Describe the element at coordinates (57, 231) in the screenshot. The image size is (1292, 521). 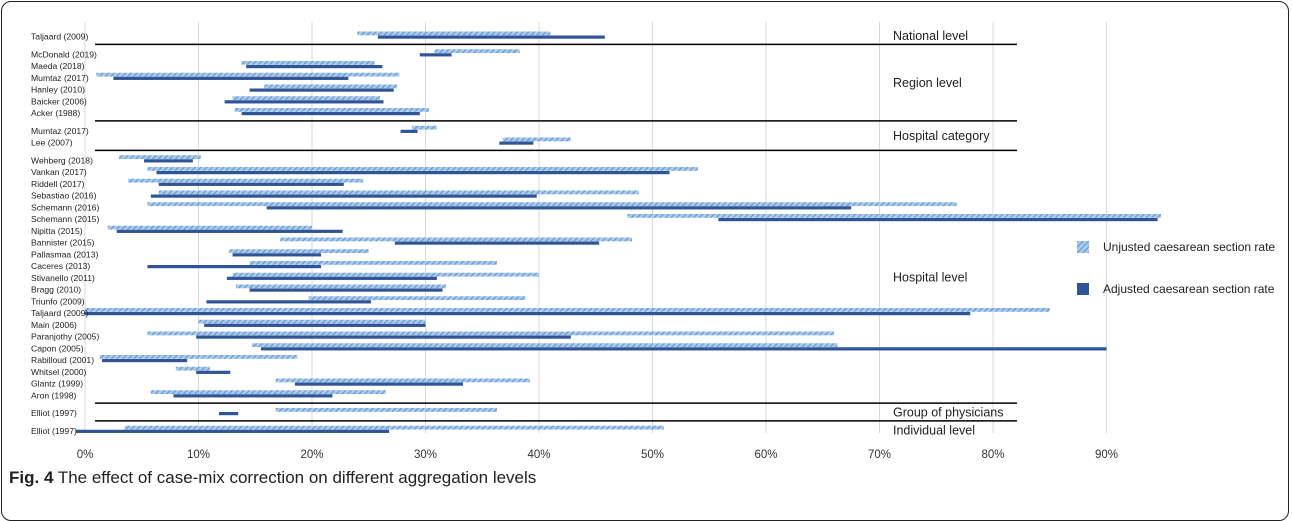
I see `study-label: Nipitta (2015)` at that location.